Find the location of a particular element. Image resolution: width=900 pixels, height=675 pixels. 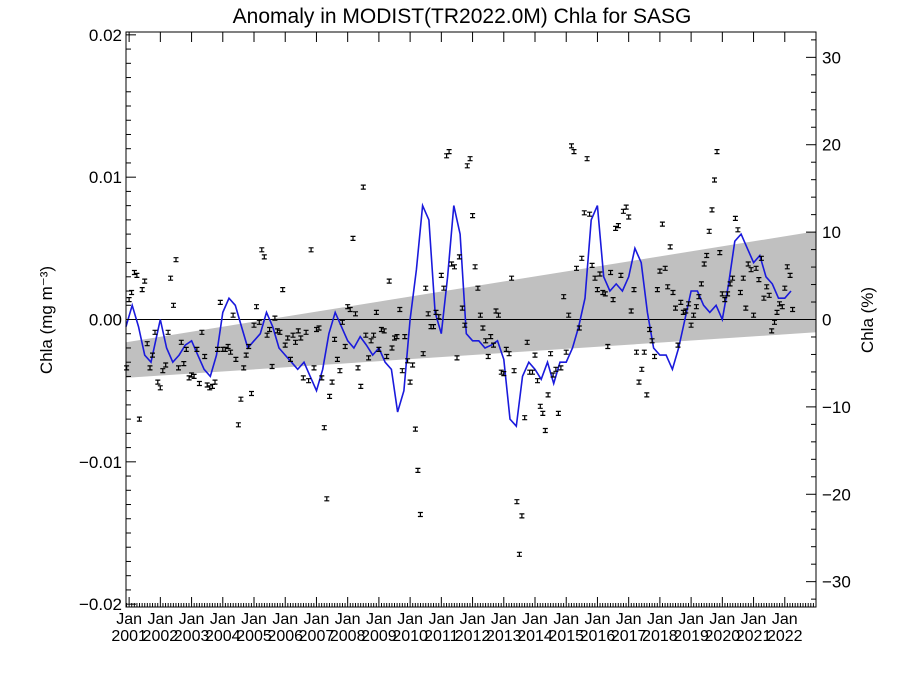

y-tick-label-right: −30 is located at coordinates (836, 582).